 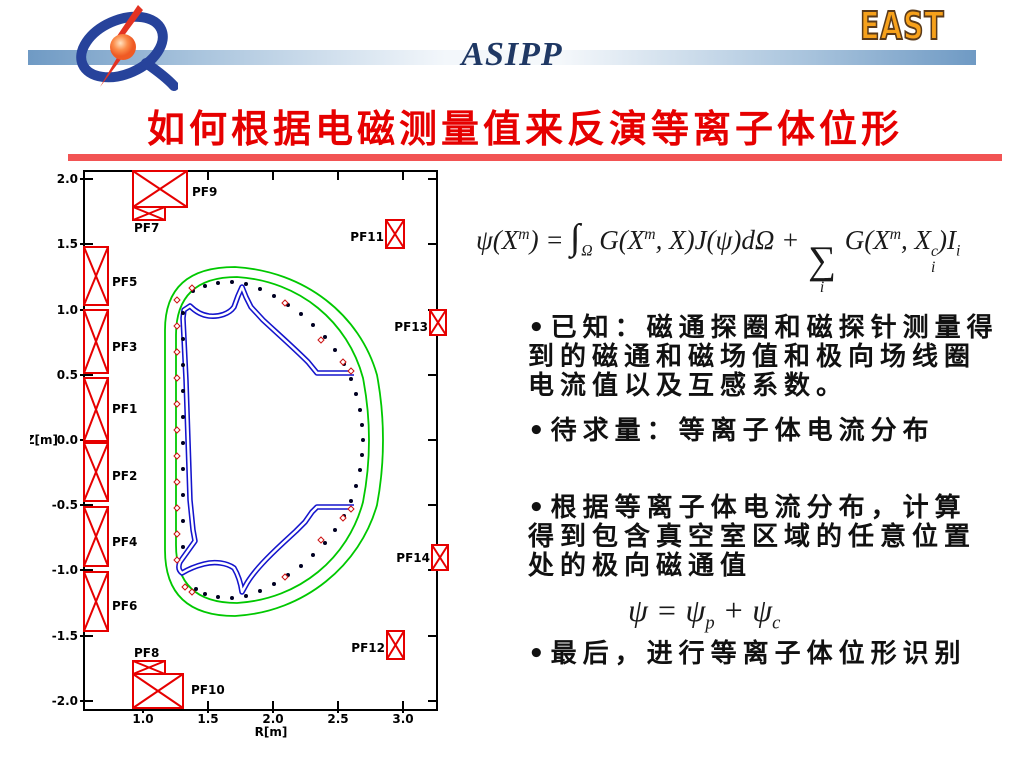 I want to click on bullet-compute: •根据等离子体电流分布，计算 得到包含真空室区域的任意位置 处的极向磁通值, so click(x=752, y=537).